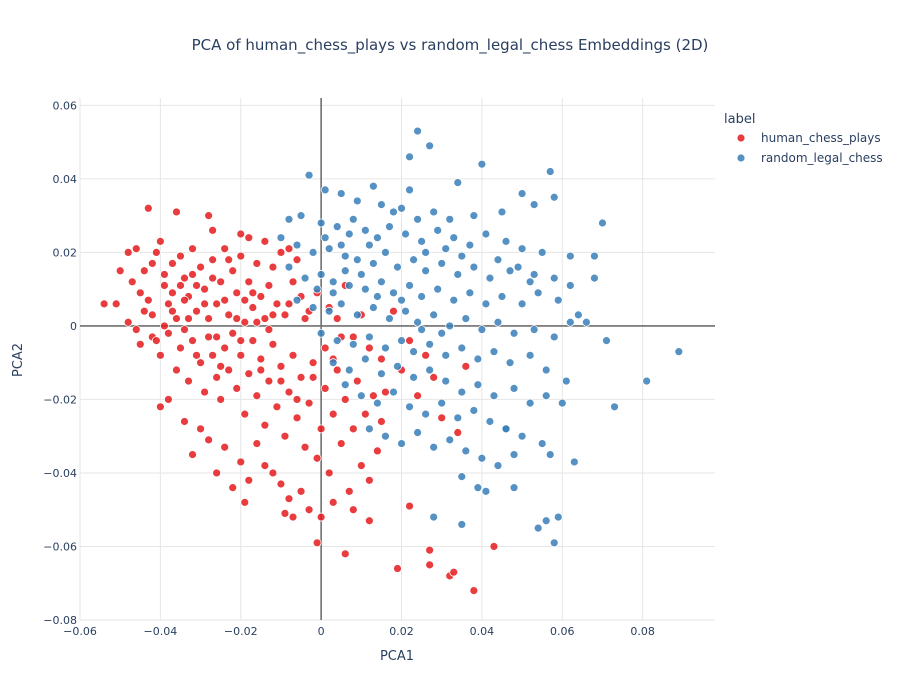 The width and height of the screenshot is (900, 700). What do you see at coordinates (60, 546) in the screenshot?
I see `y-tick-label: −0.06` at bounding box center [60, 546].